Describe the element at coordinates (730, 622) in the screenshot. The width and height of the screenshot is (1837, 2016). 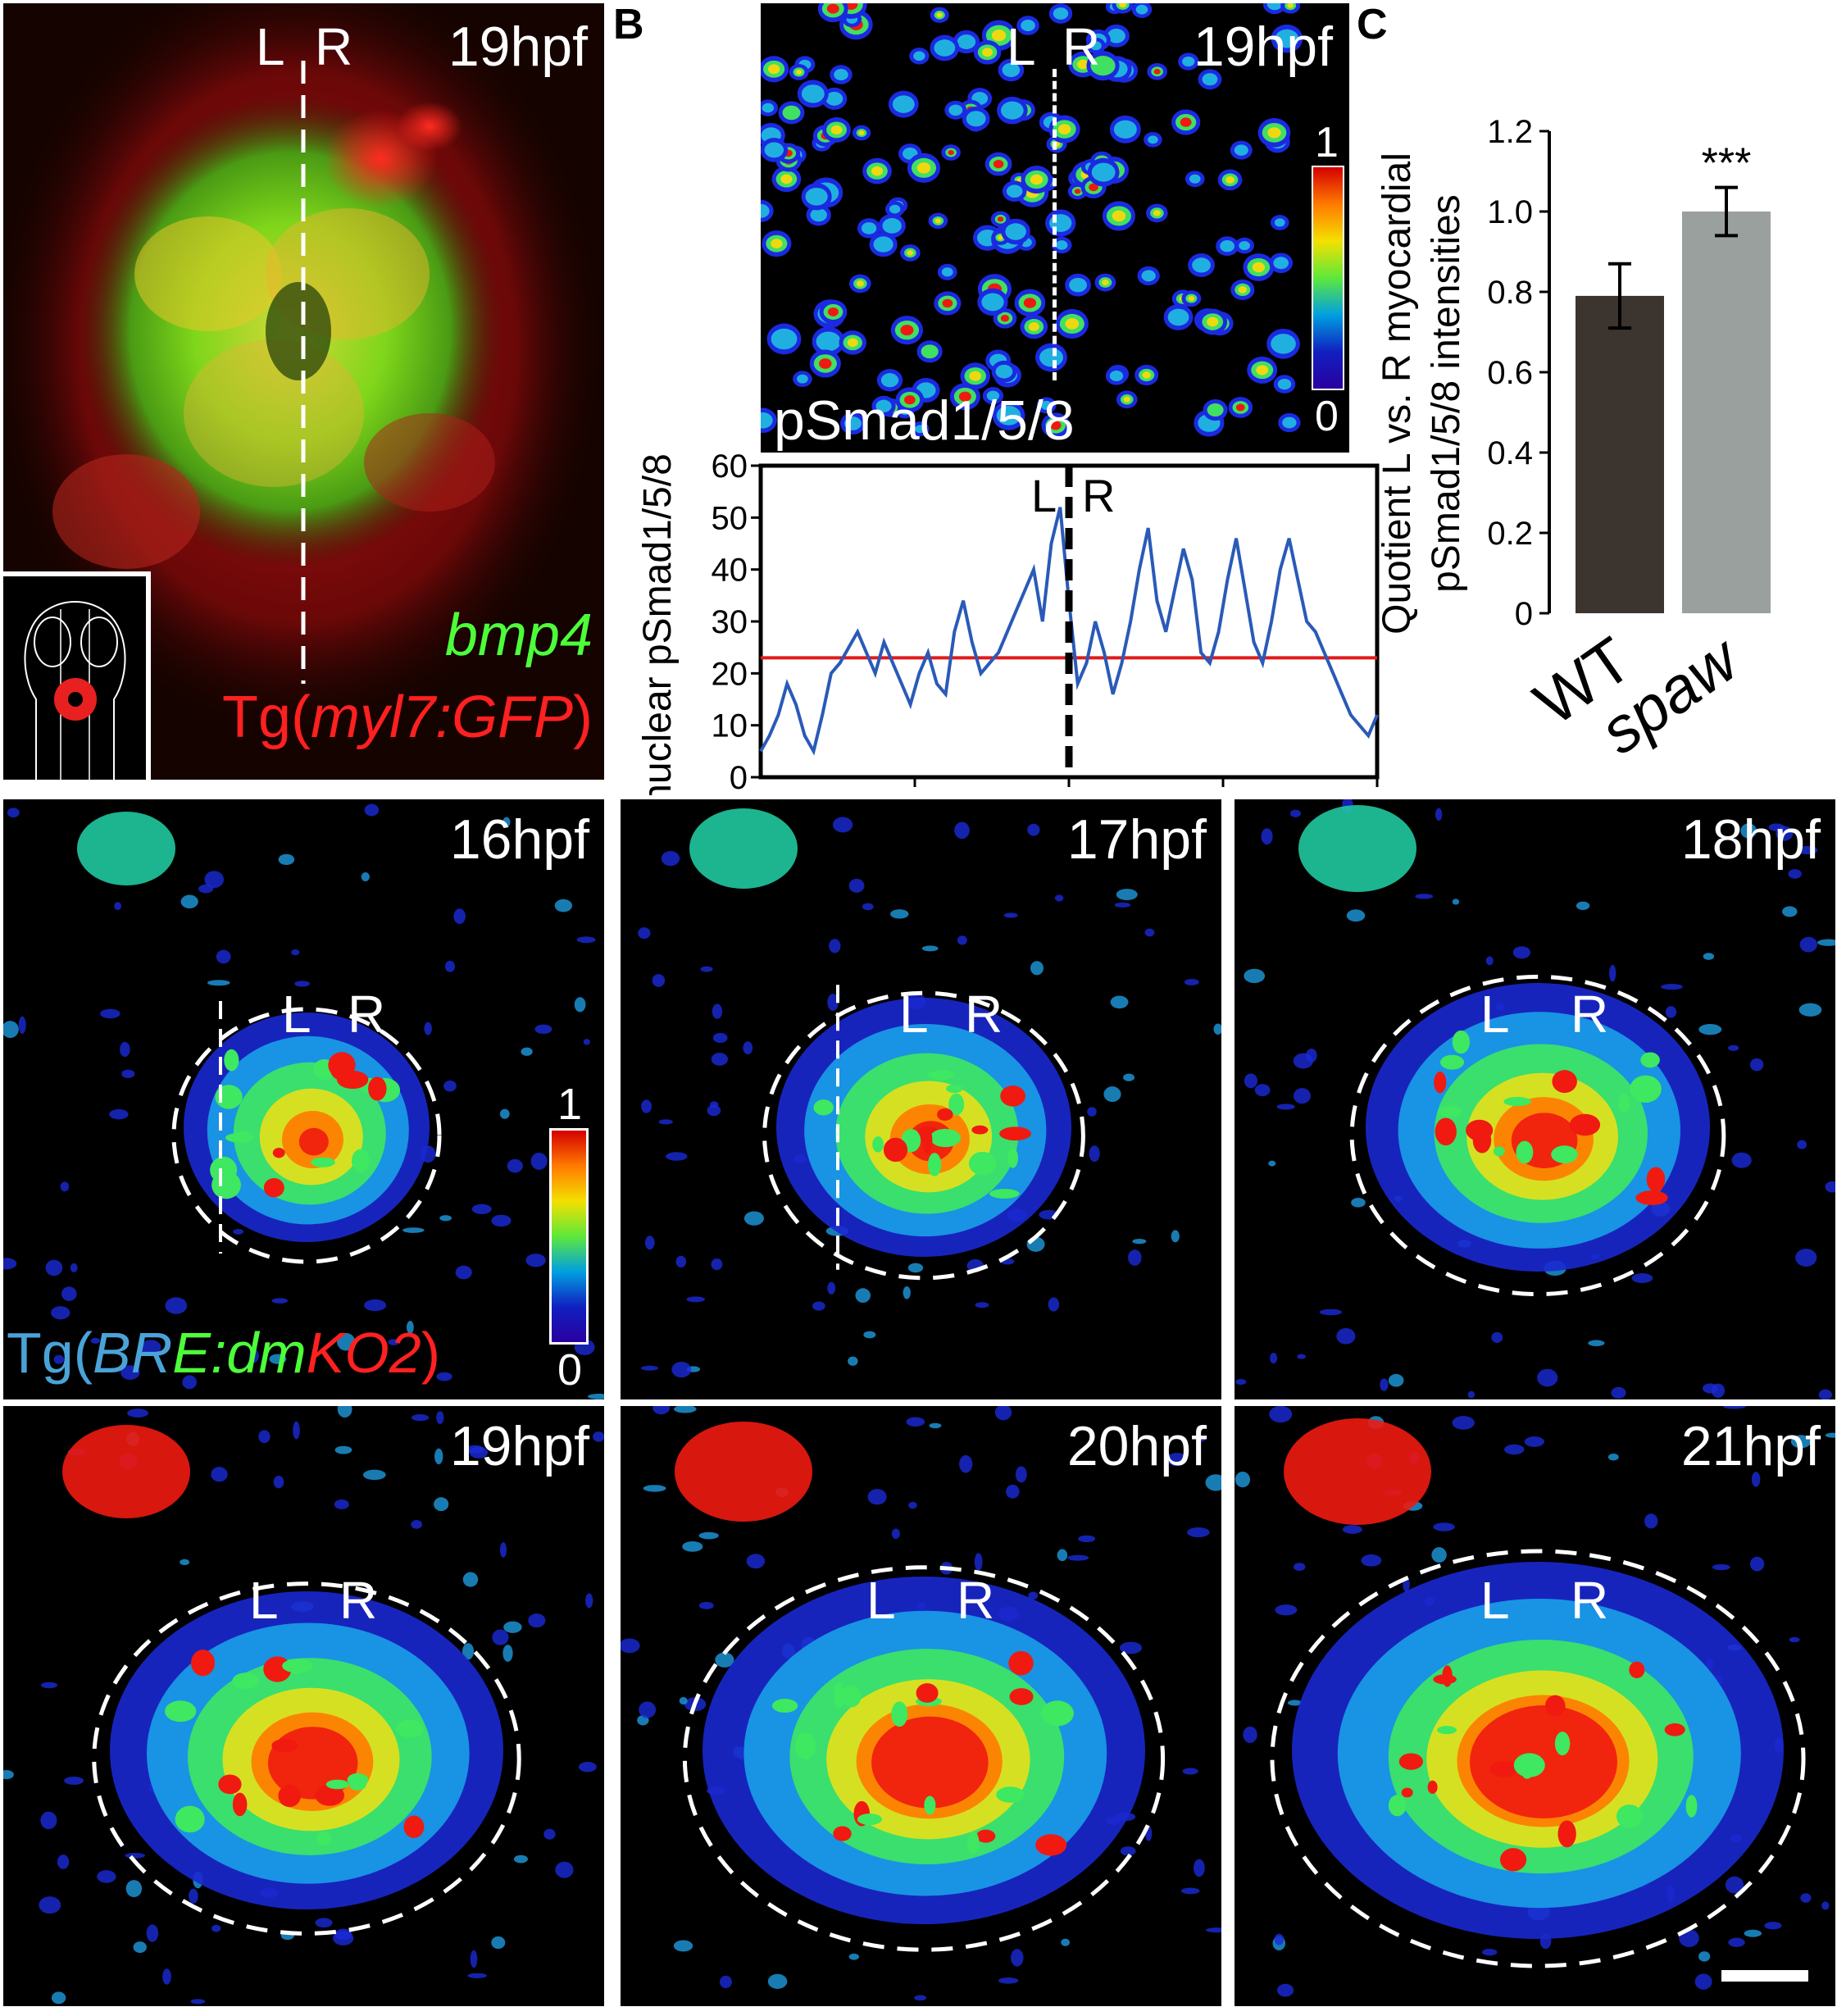
I see `y-tick-label: 30` at that location.